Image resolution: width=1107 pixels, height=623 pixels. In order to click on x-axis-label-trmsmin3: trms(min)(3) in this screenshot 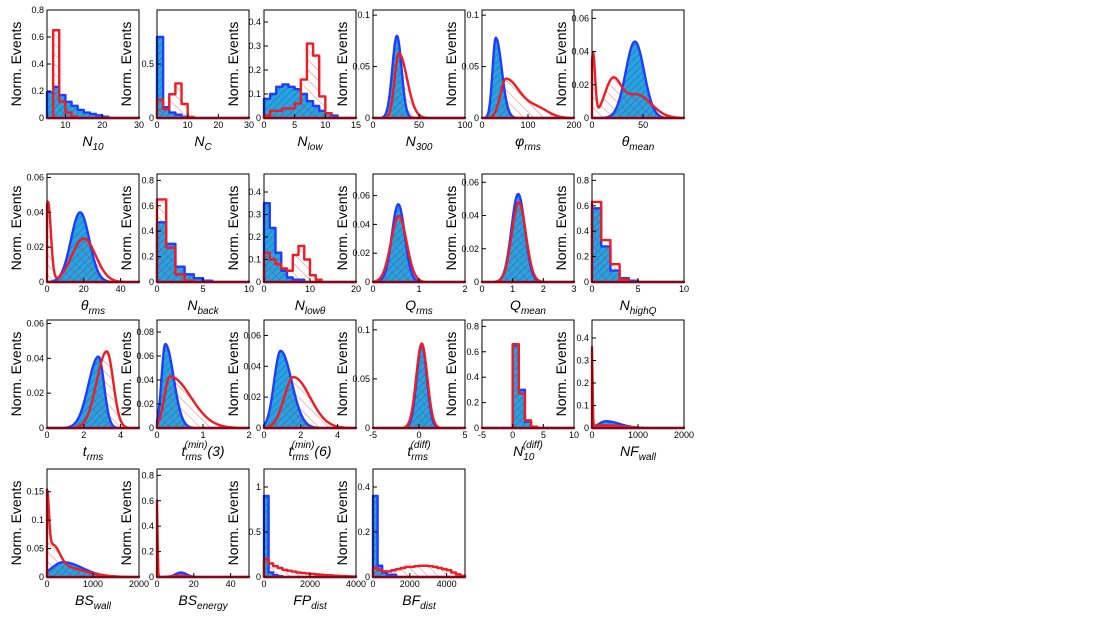, I will do `click(202, 451)`.